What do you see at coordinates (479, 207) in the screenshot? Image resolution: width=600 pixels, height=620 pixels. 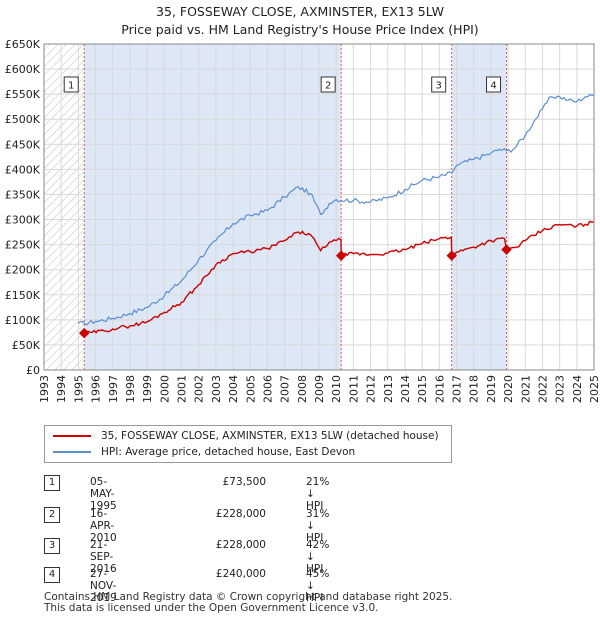 I see `highlight-band` at bounding box center [479, 207].